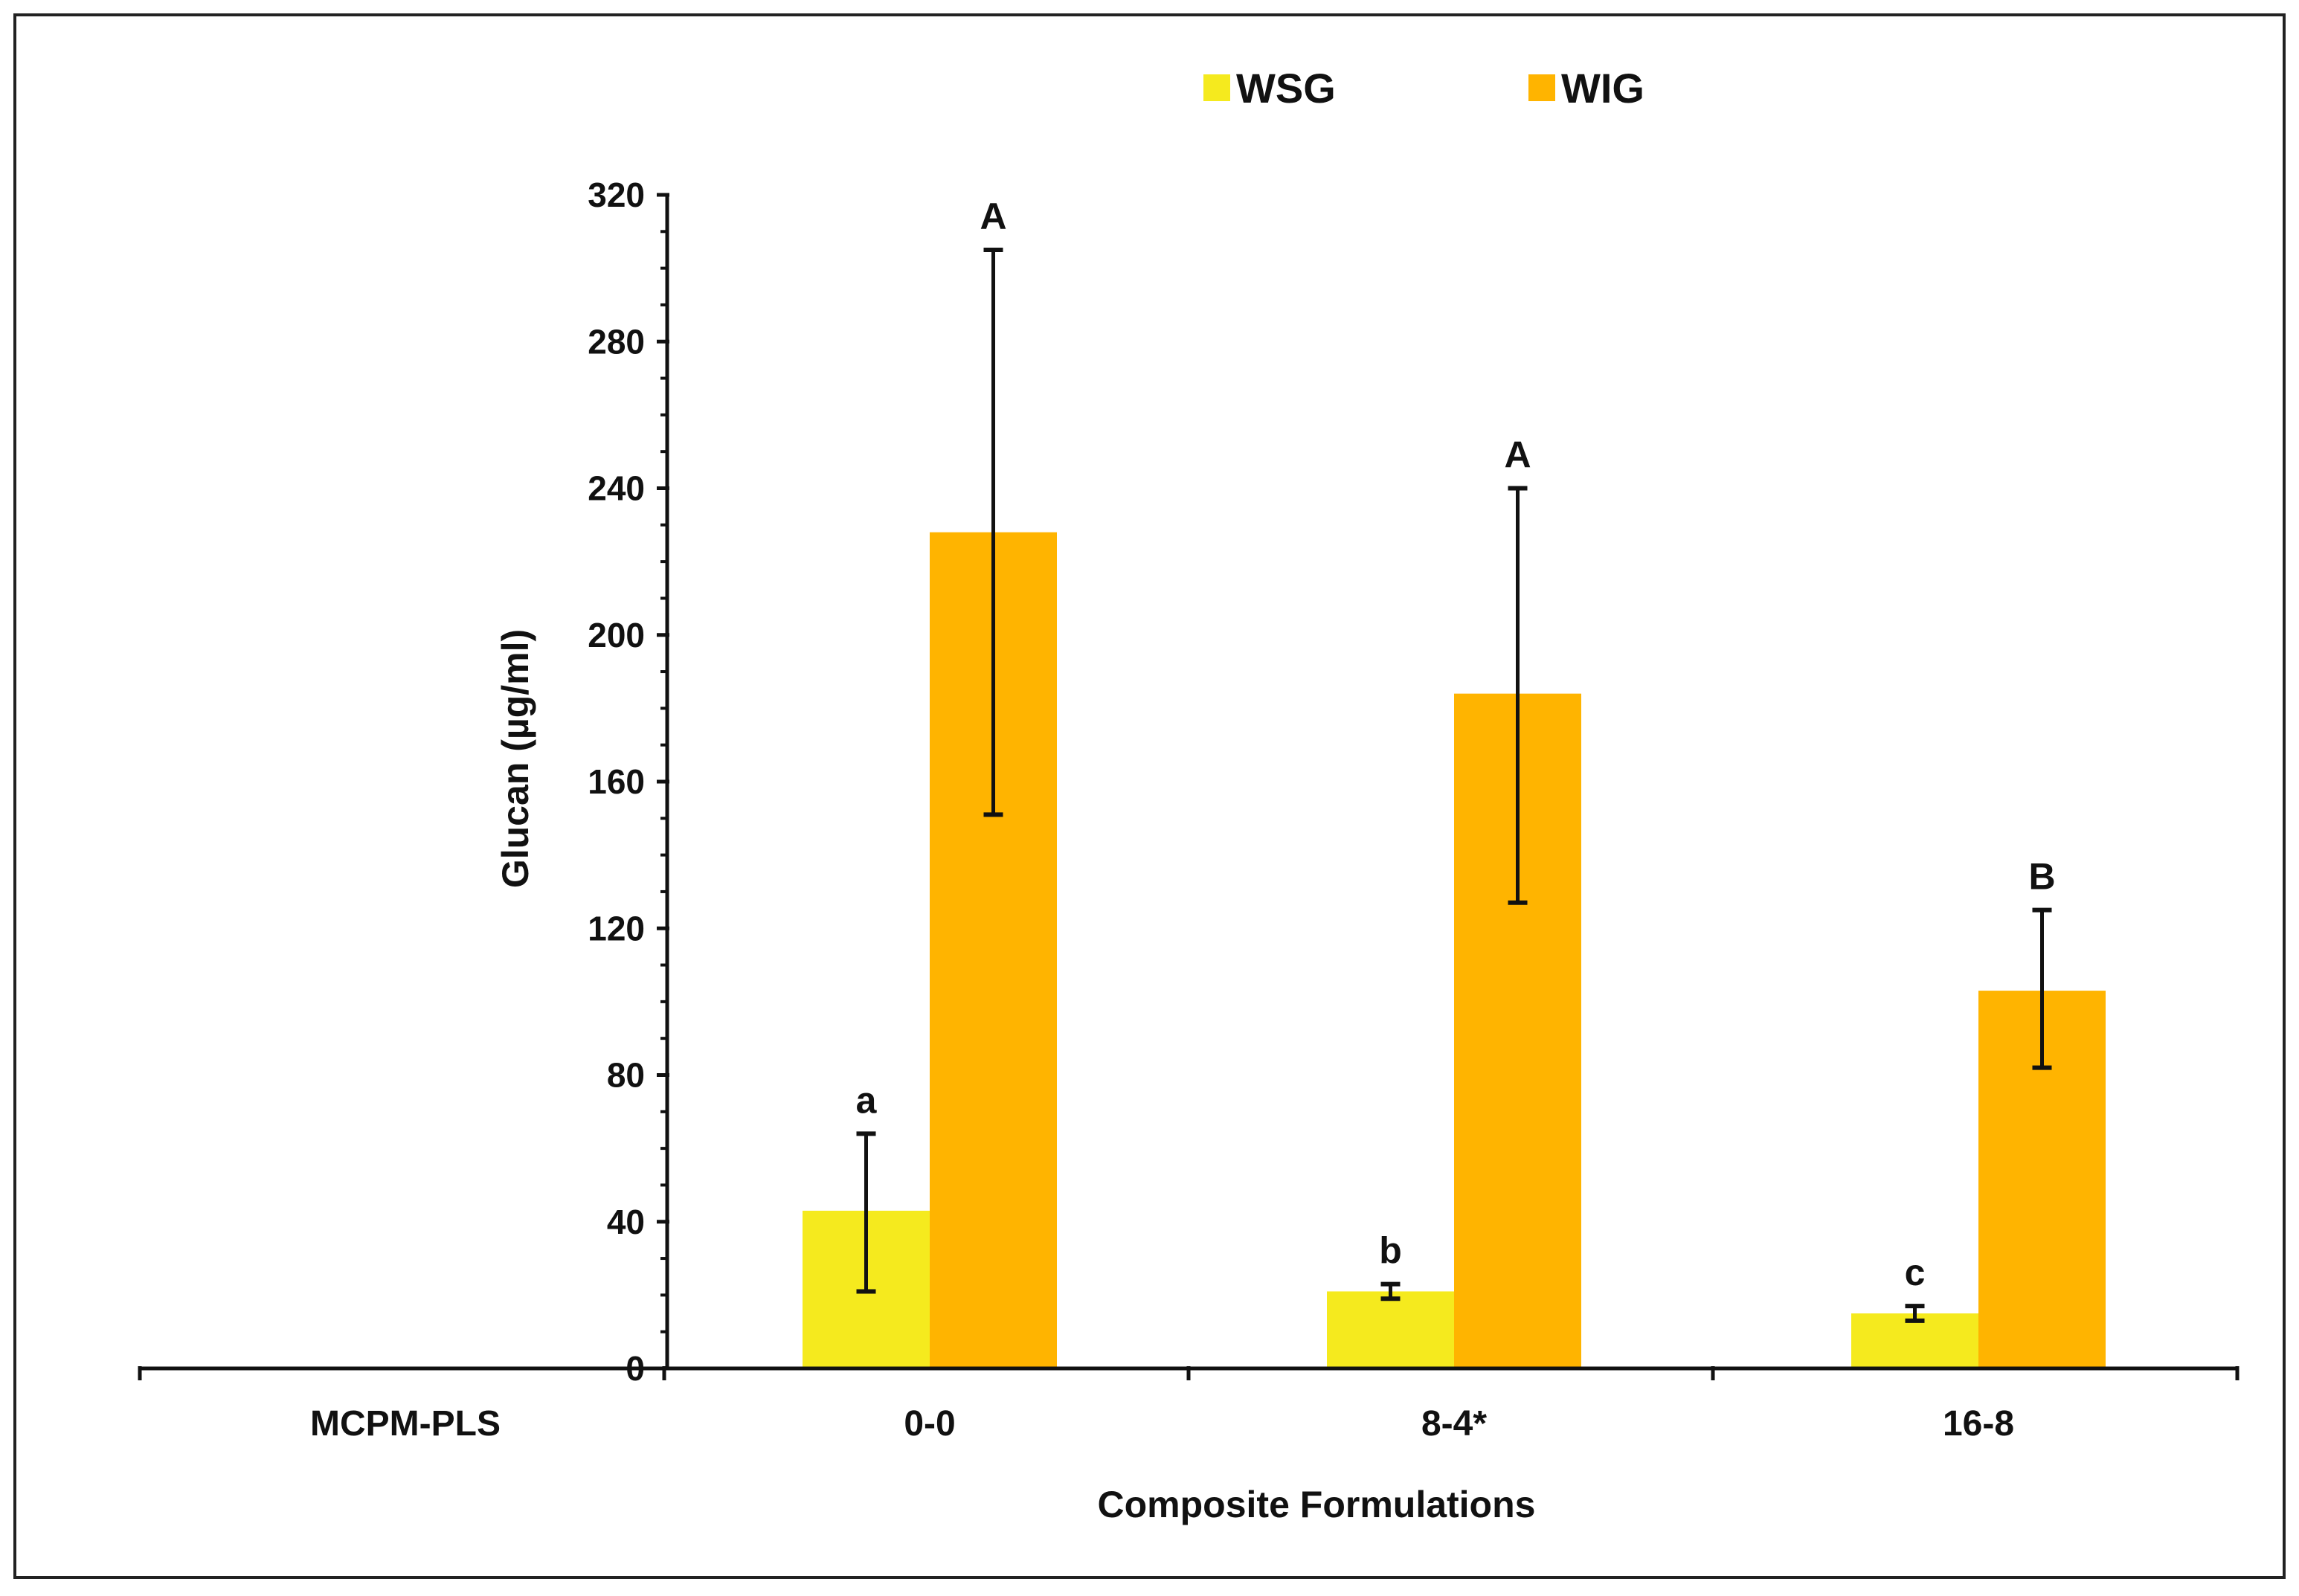 The height and width of the screenshot is (1596, 2299). What do you see at coordinates (405, 1424) in the screenshot?
I see `x-category-label: MCPM-PLS` at bounding box center [405, 1424].